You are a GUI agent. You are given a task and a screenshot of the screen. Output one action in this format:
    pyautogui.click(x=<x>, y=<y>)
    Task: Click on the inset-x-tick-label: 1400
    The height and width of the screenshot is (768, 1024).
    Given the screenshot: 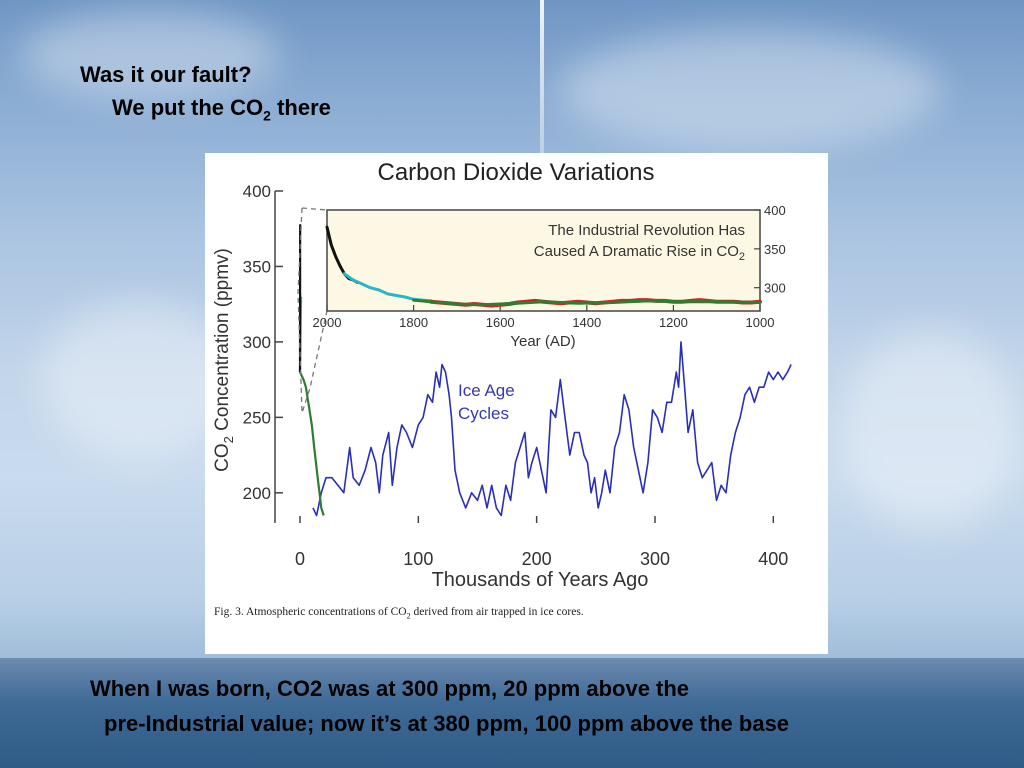 What is the action you would take?
    pyautogui.click(x=586, y=322)
    